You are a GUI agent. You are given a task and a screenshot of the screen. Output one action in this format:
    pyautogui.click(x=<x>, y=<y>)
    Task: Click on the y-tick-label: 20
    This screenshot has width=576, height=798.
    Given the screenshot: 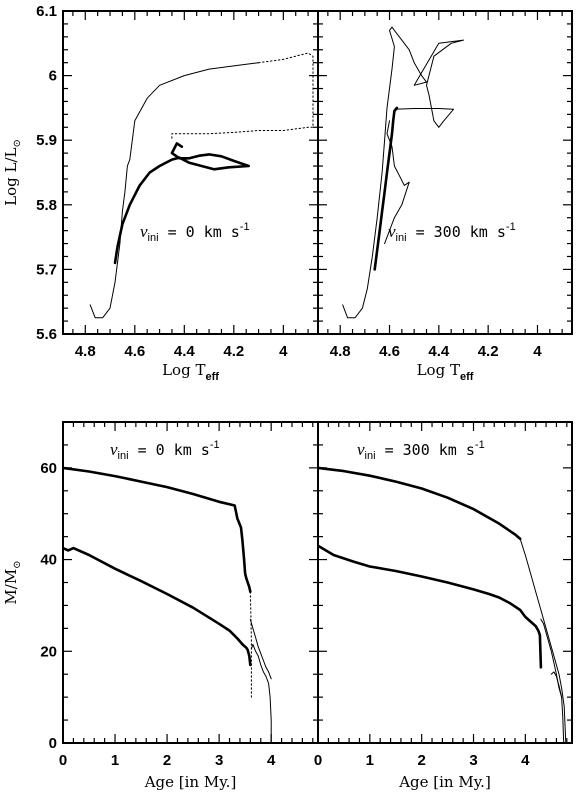 What is the action you would take?
    pyautogui.click(x=48, y=651)
    